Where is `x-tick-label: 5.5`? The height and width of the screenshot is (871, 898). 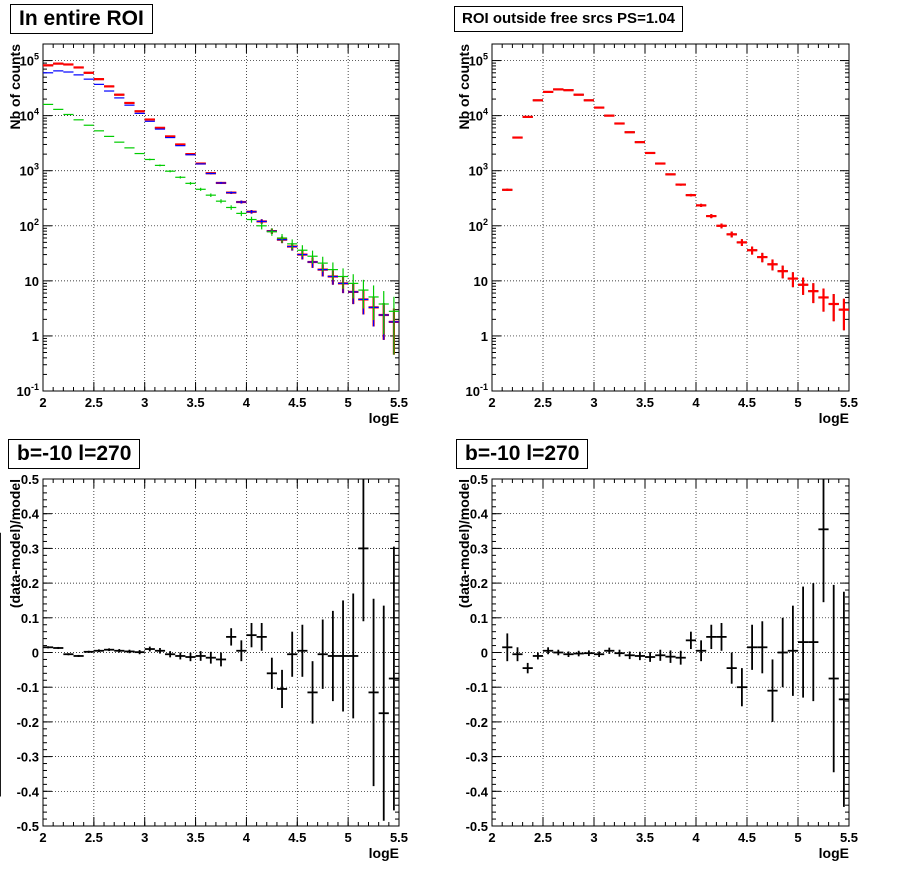
x-tick-label: 5.5 is located at coordinates (849, 837).